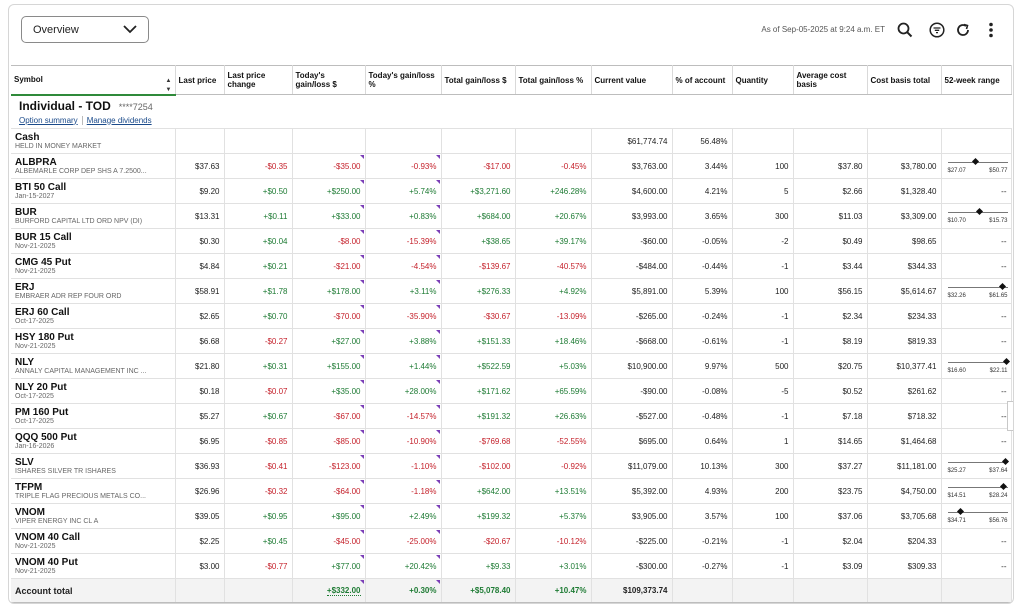 The image size is (1024, 608). I want to click on col-header-cost-basis-total: Cost basis total, so click(904, 80).